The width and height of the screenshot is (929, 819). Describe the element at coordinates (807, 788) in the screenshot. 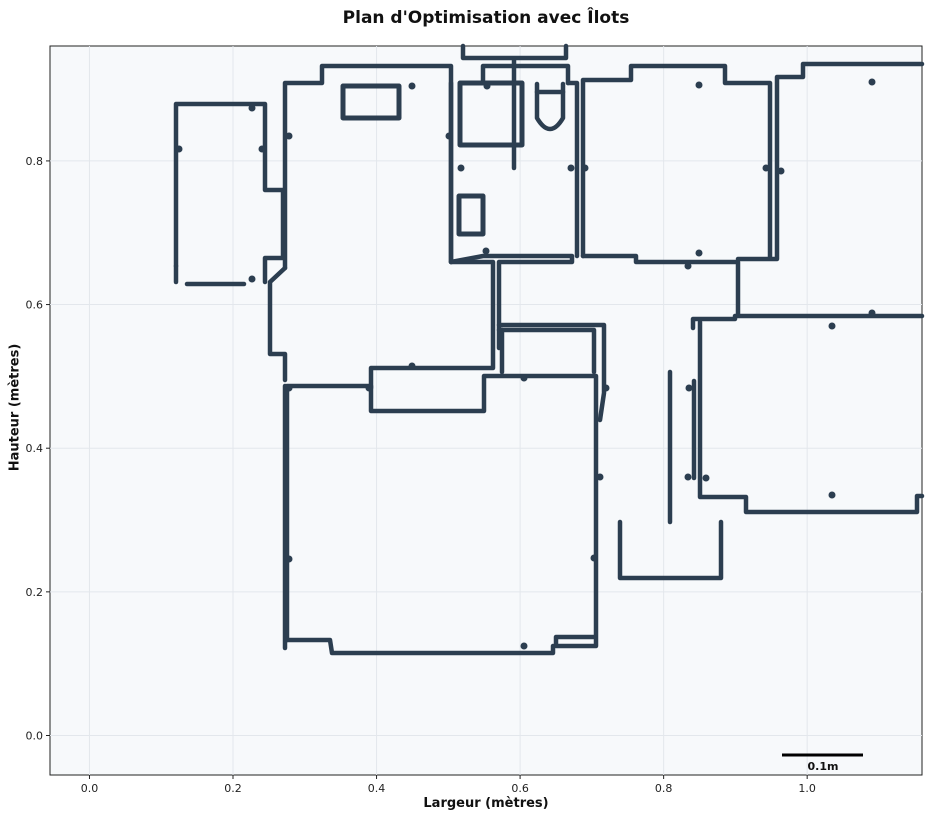

I see `x-tick-label: 1.0` at that location.